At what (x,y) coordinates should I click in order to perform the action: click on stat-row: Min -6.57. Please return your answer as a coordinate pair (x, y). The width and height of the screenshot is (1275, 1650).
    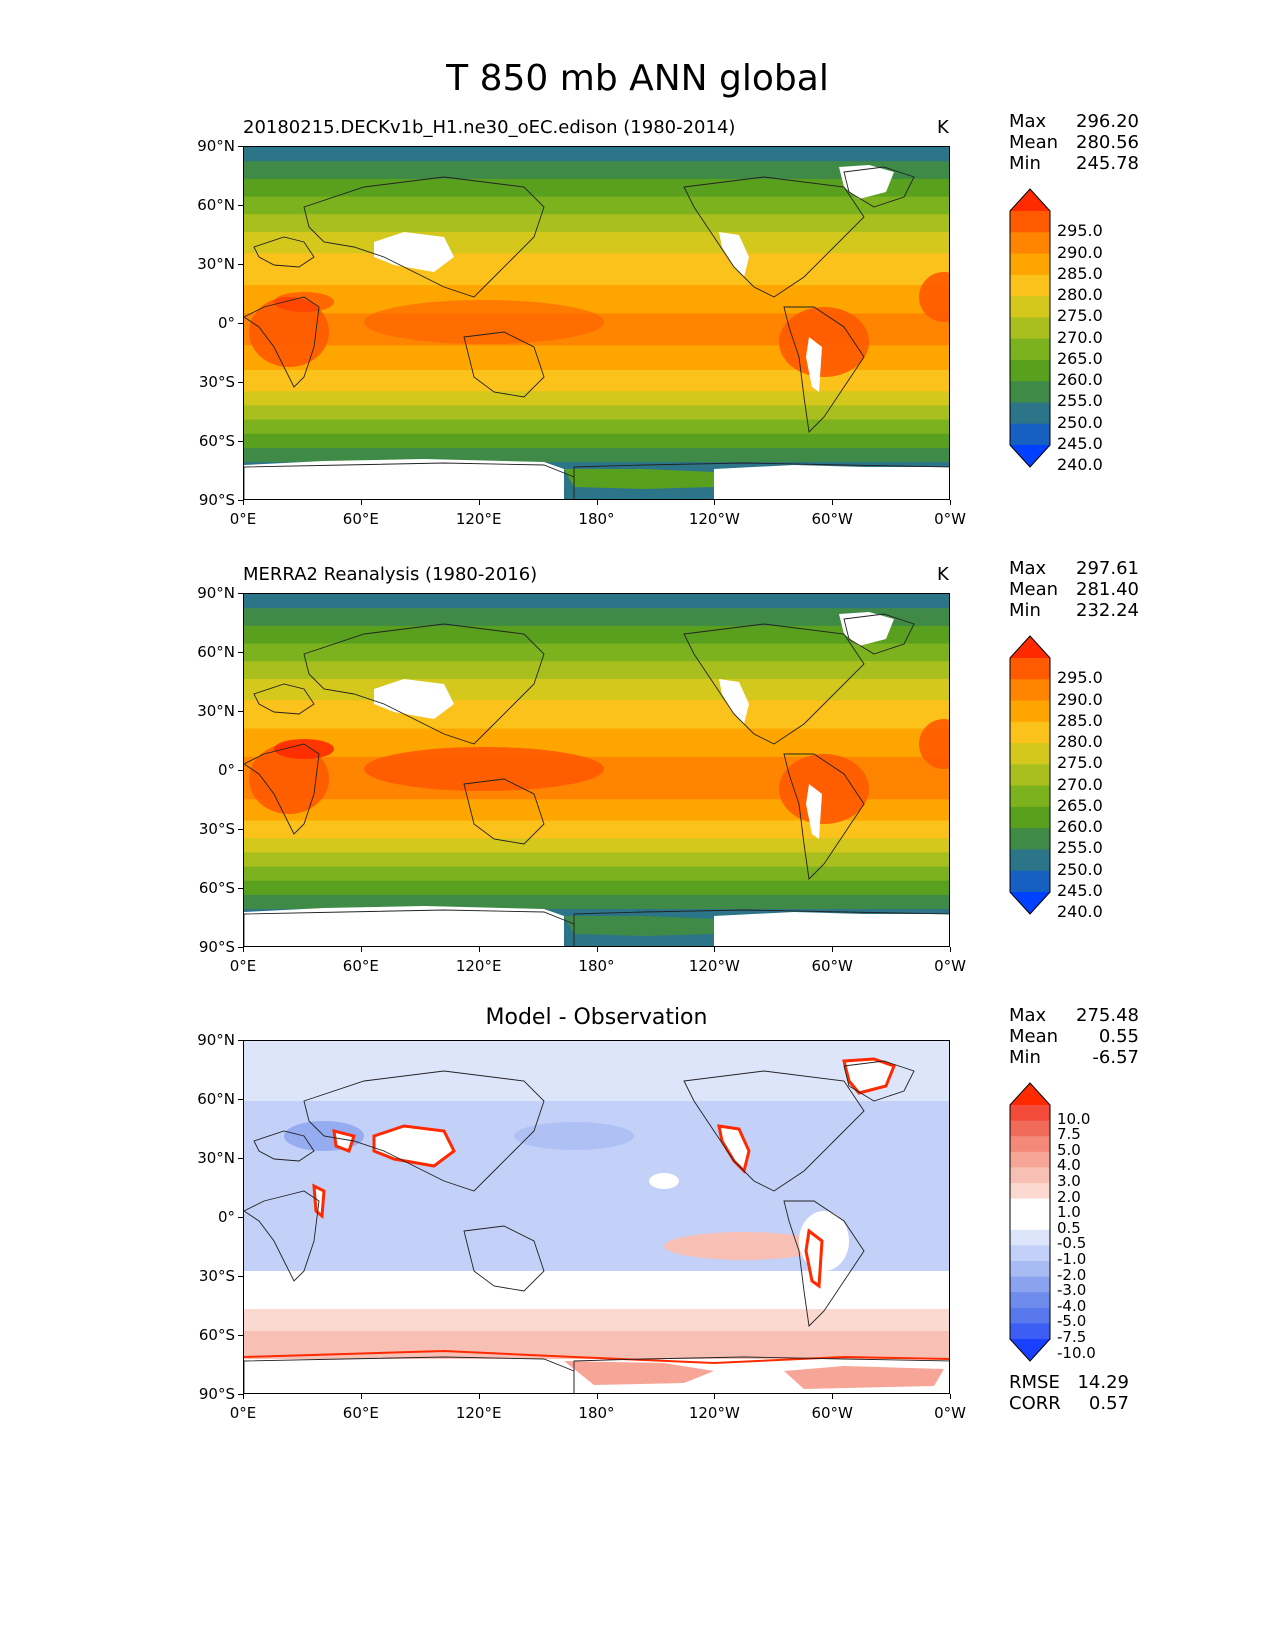
    Looking at the image, I should click on (1074, 1057).